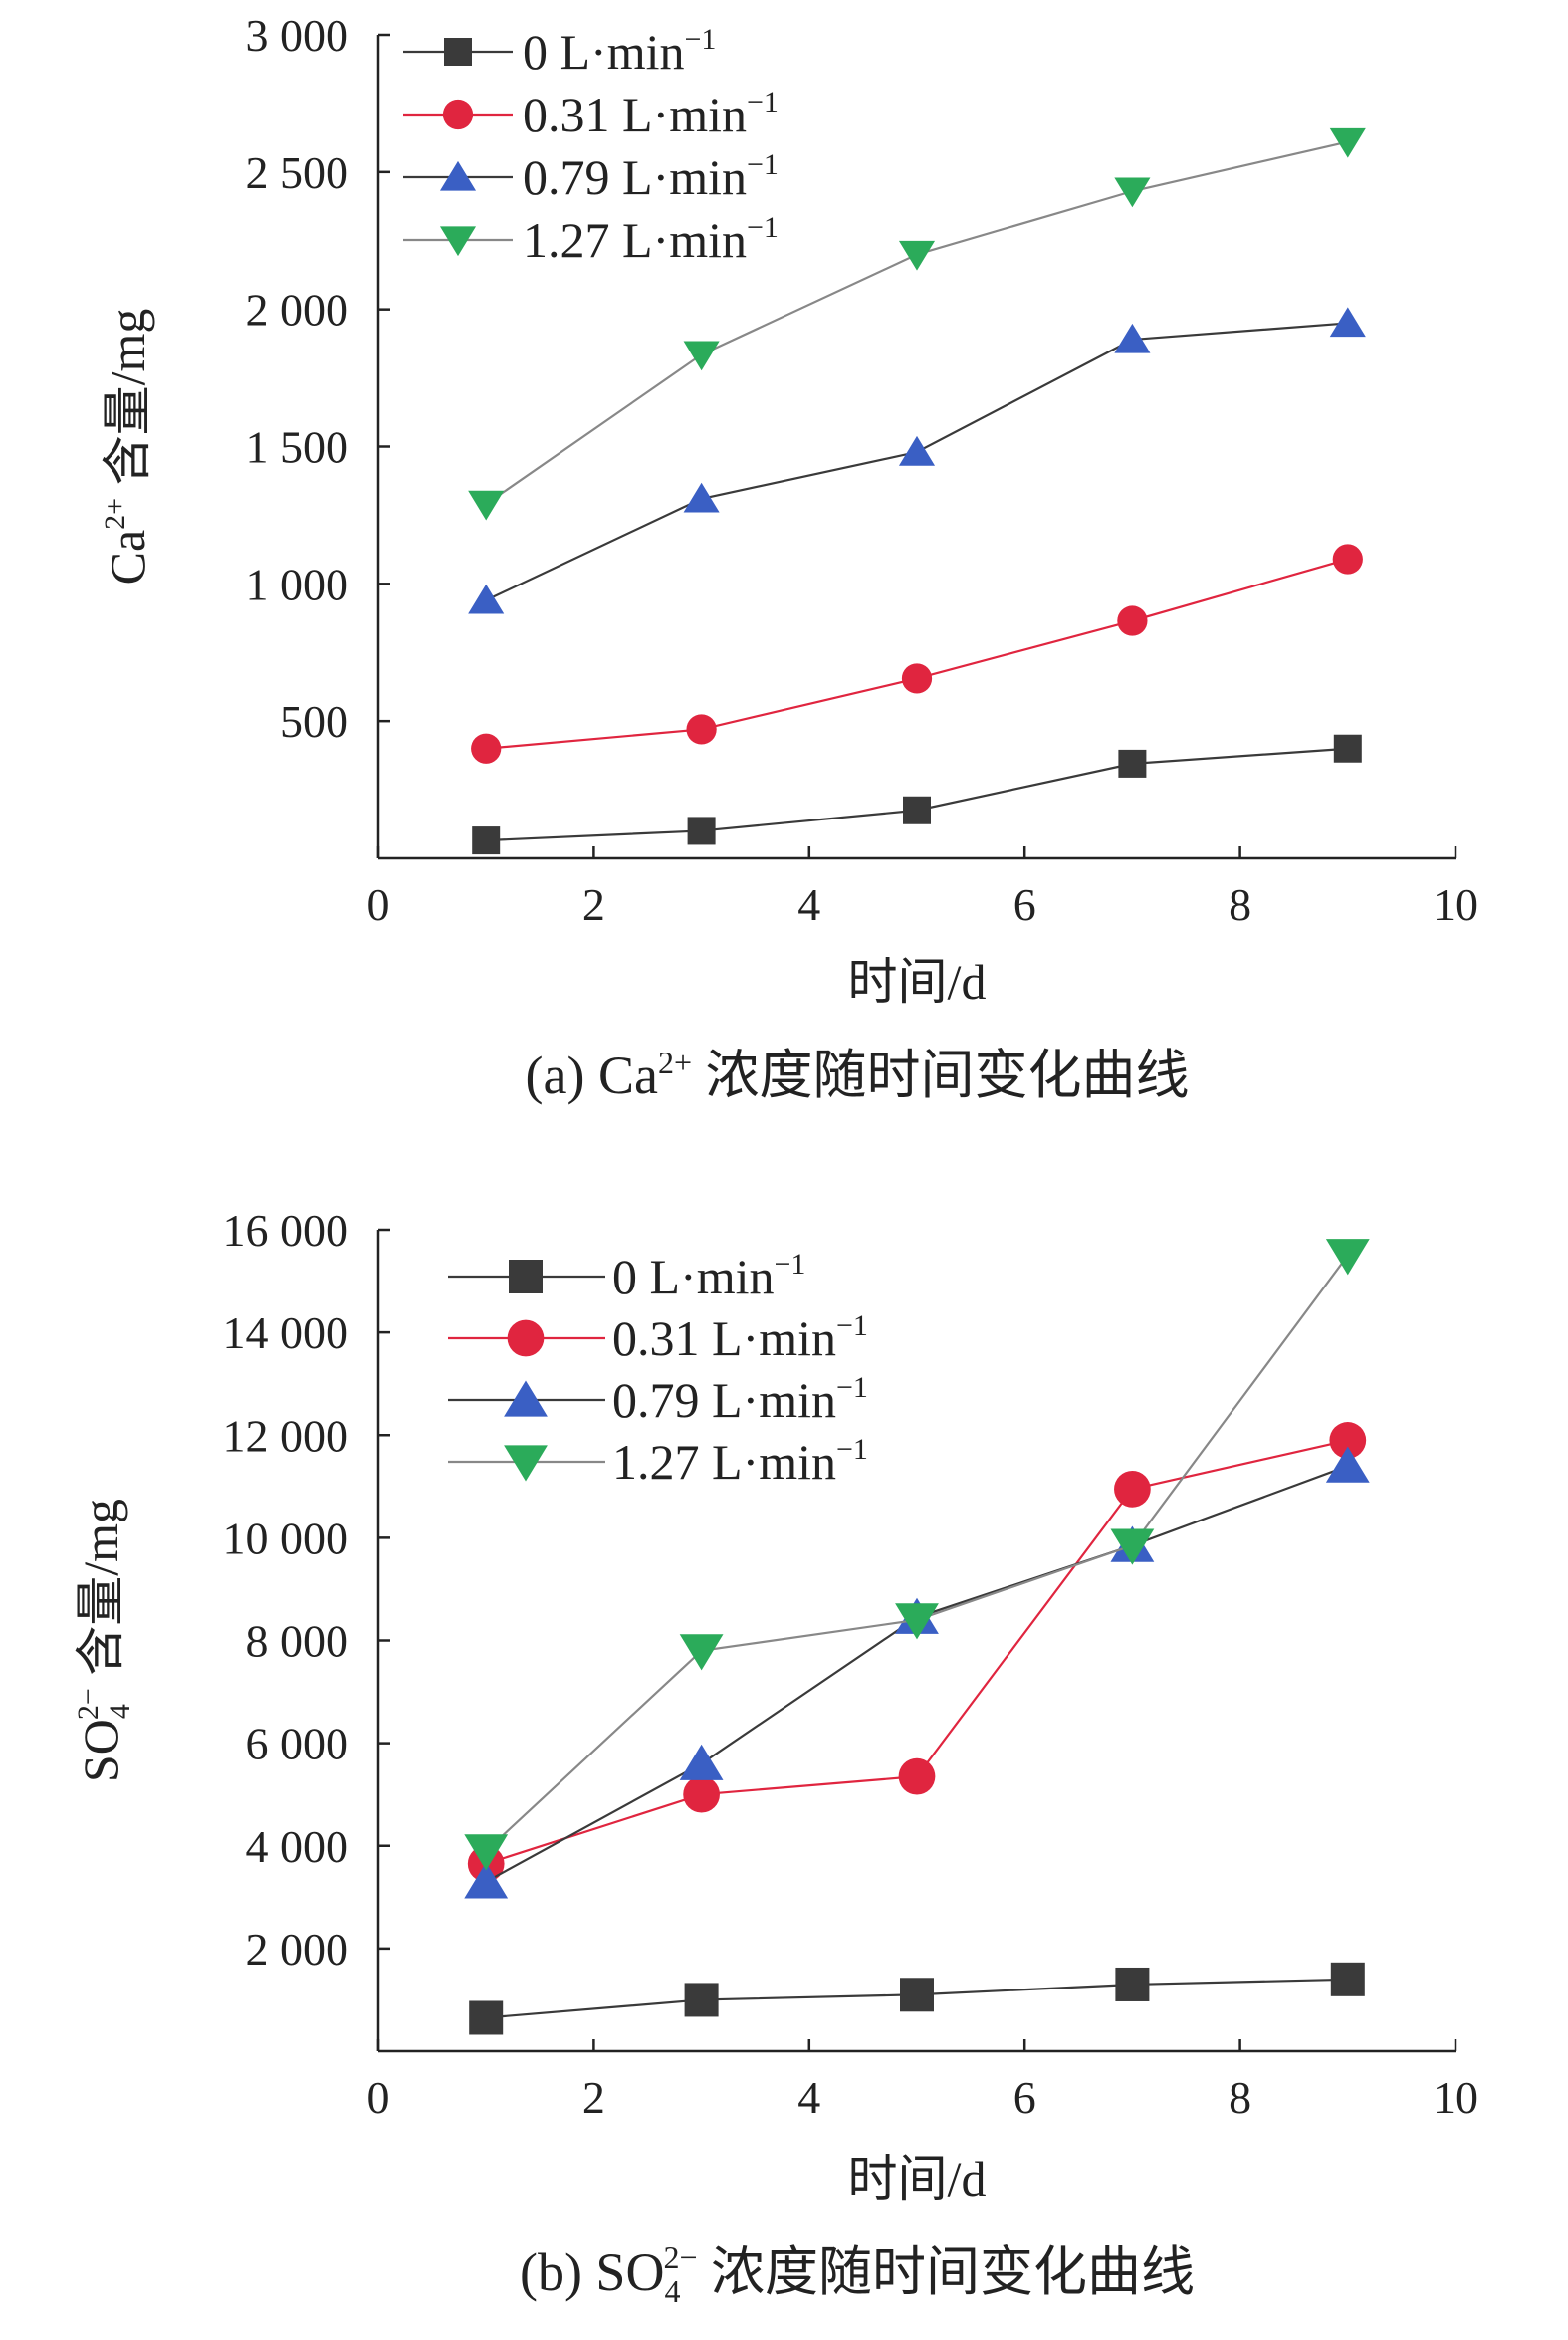 The width and height of the screenshot is (1568, 2340). What do you see at coordinates (378, 904) in the screenshot?
I see `x-tick-label: 0` at bounding box center [378, 904].